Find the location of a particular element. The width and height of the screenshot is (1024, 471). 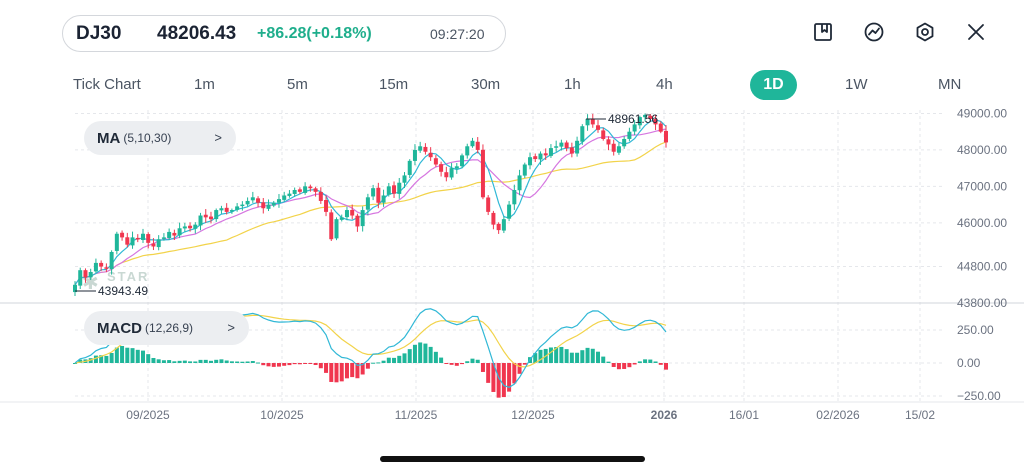

bookmark-icon is located at coordinates (823, 32).